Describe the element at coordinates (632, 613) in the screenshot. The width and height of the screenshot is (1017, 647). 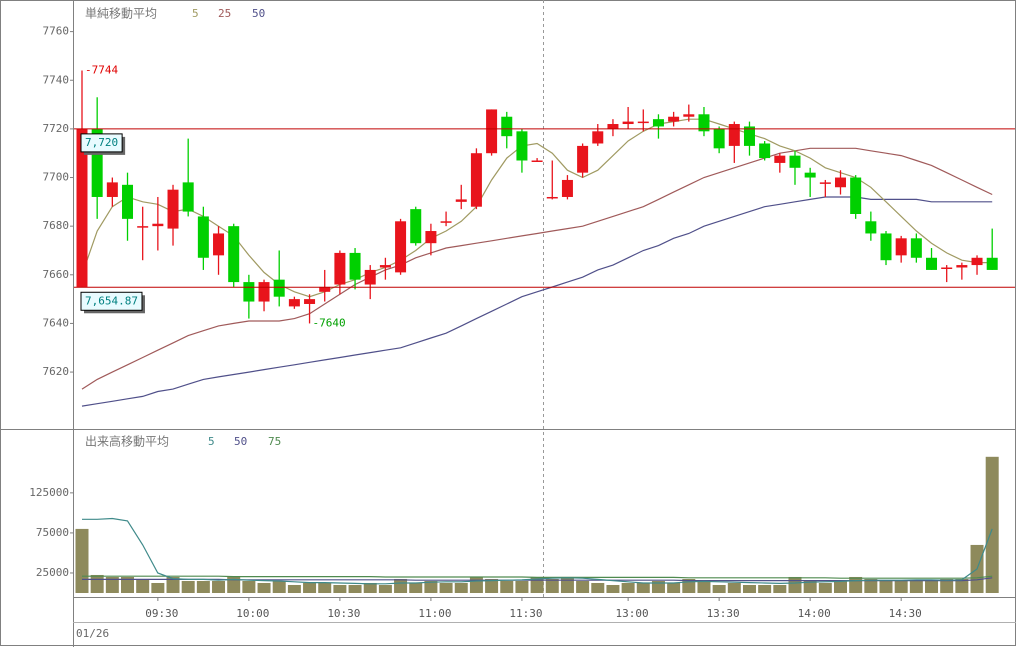
I see `x-tick-label: 13:00` at that location.